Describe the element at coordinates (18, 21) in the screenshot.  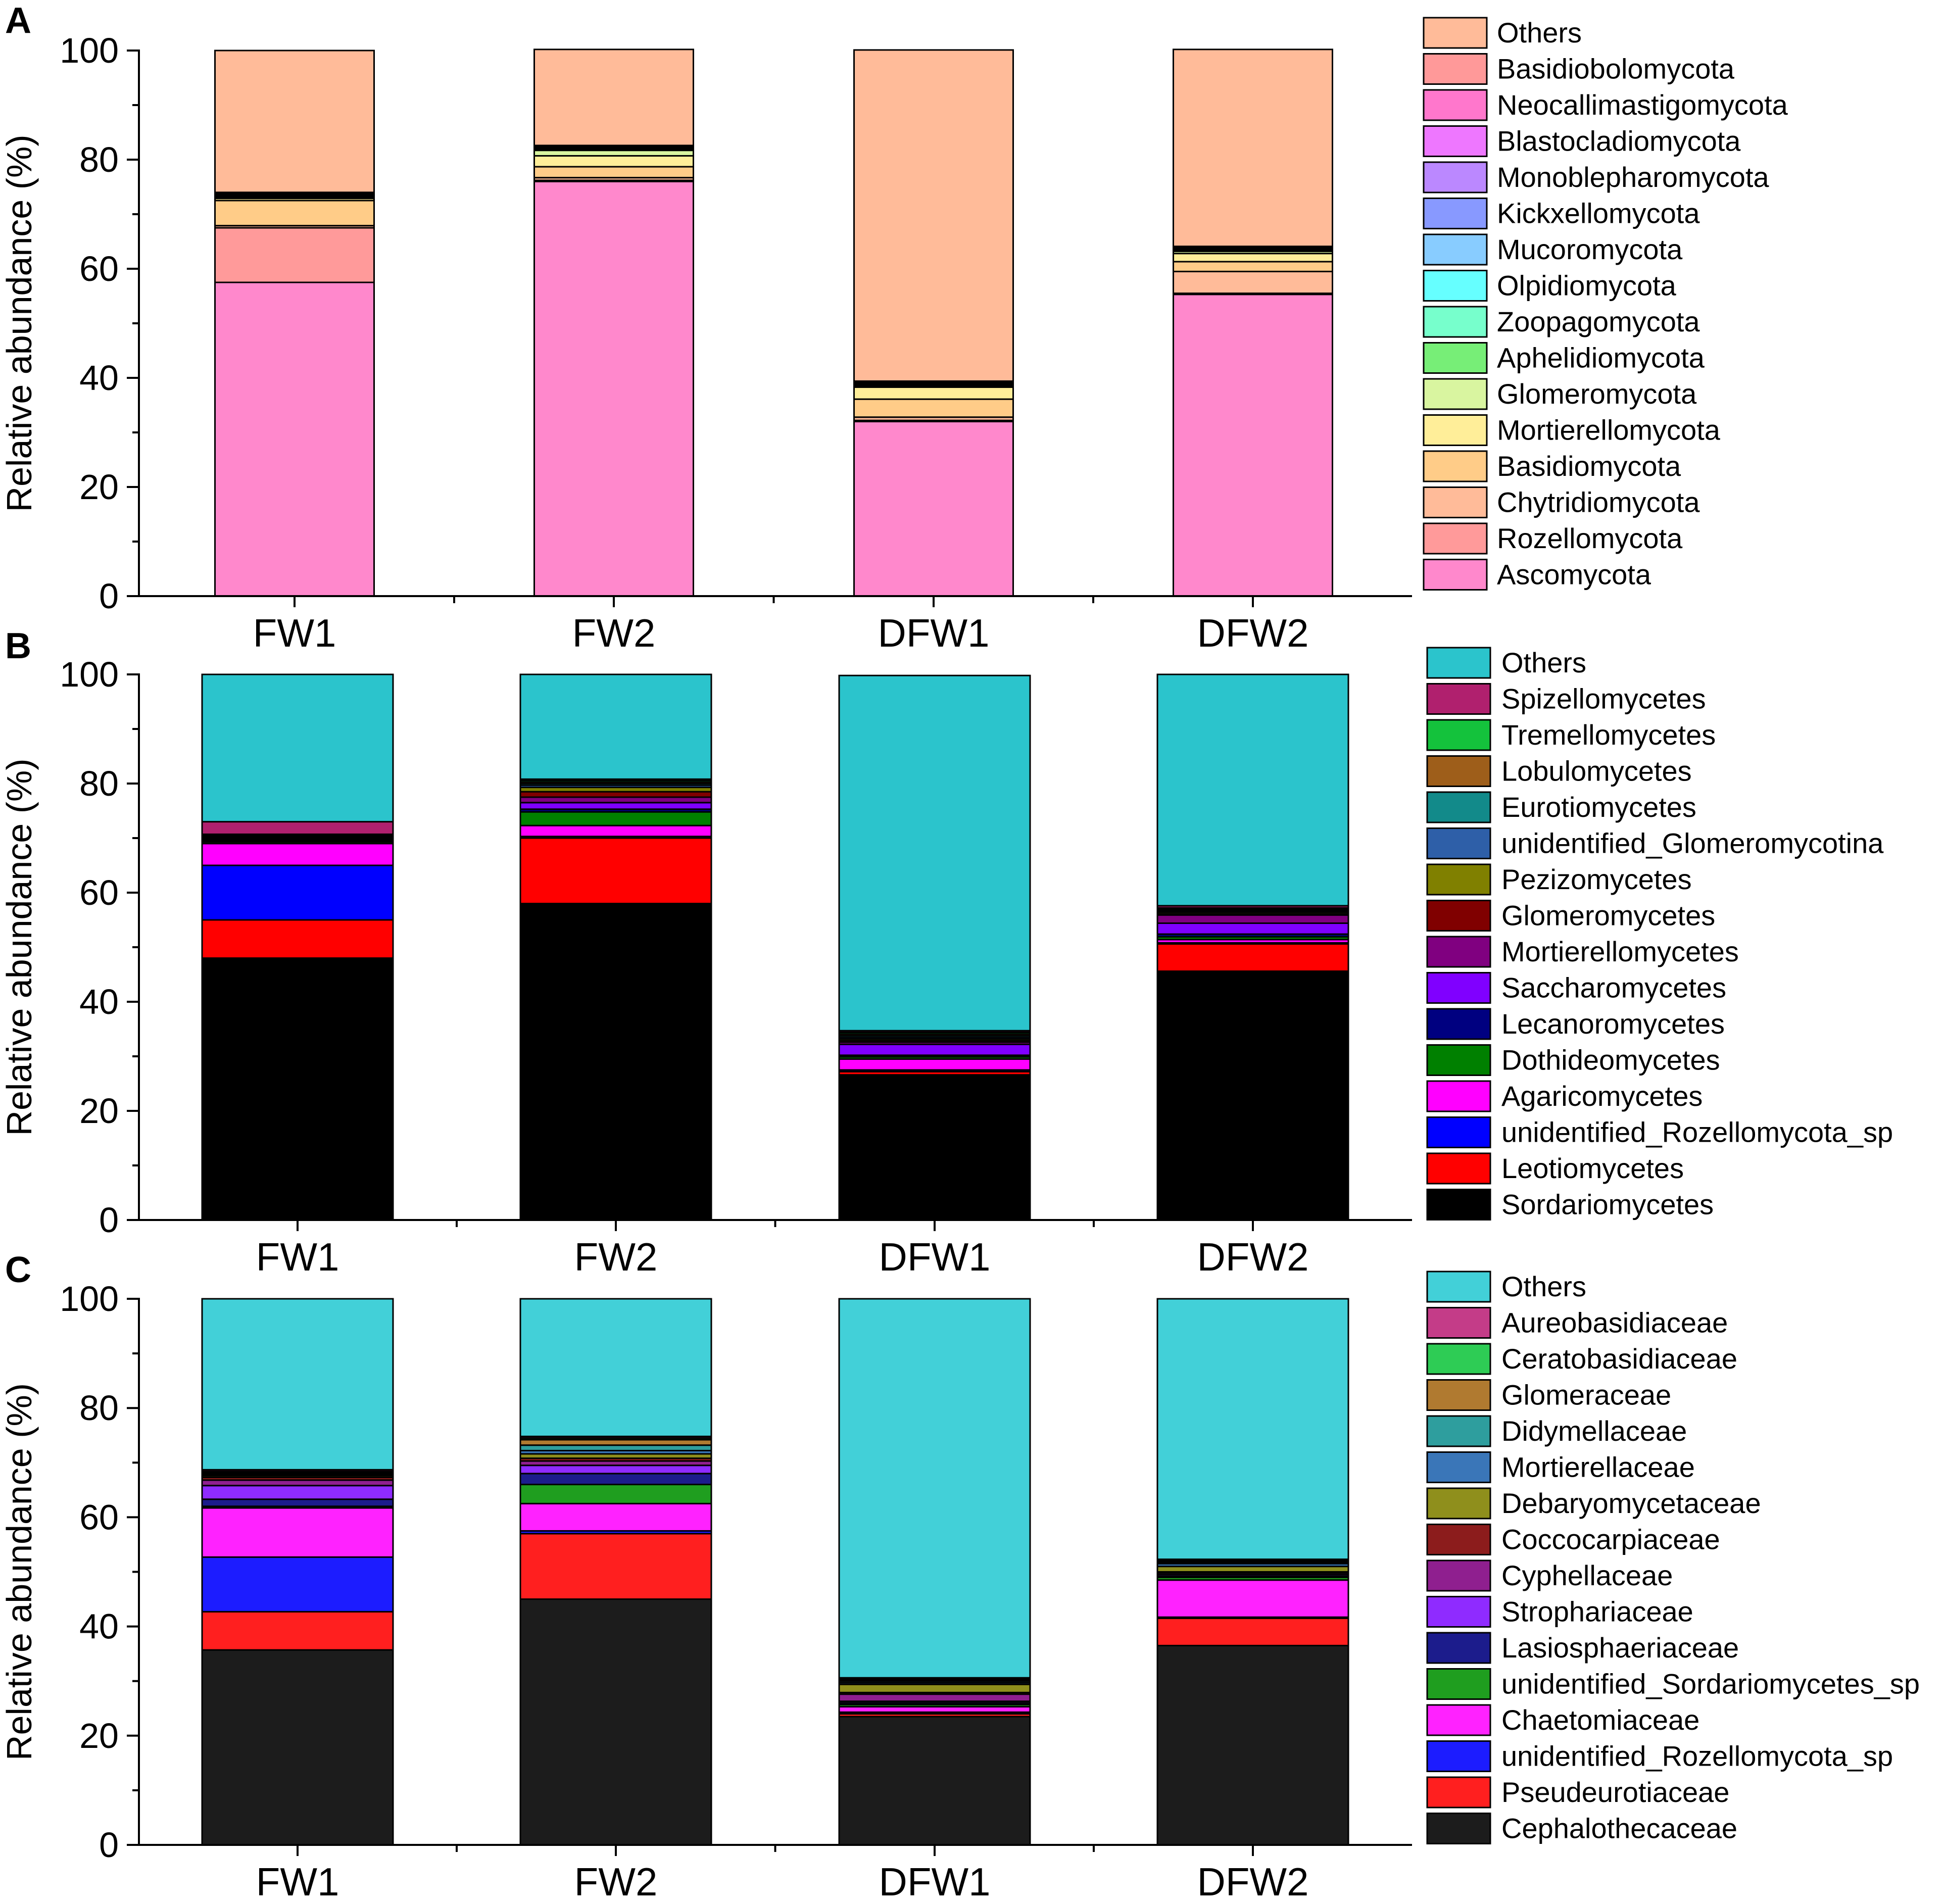
I see `panel-label: A` at that location.